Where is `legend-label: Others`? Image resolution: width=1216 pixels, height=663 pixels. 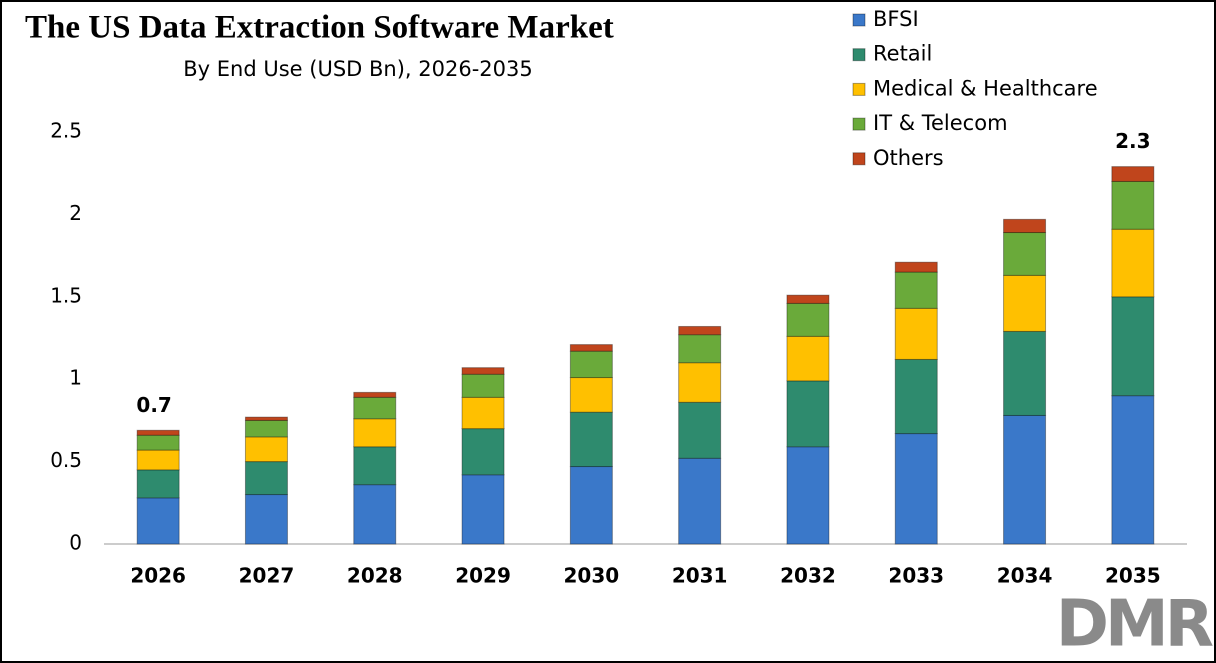
legend-label: Others is located at coordinates (908, 158).